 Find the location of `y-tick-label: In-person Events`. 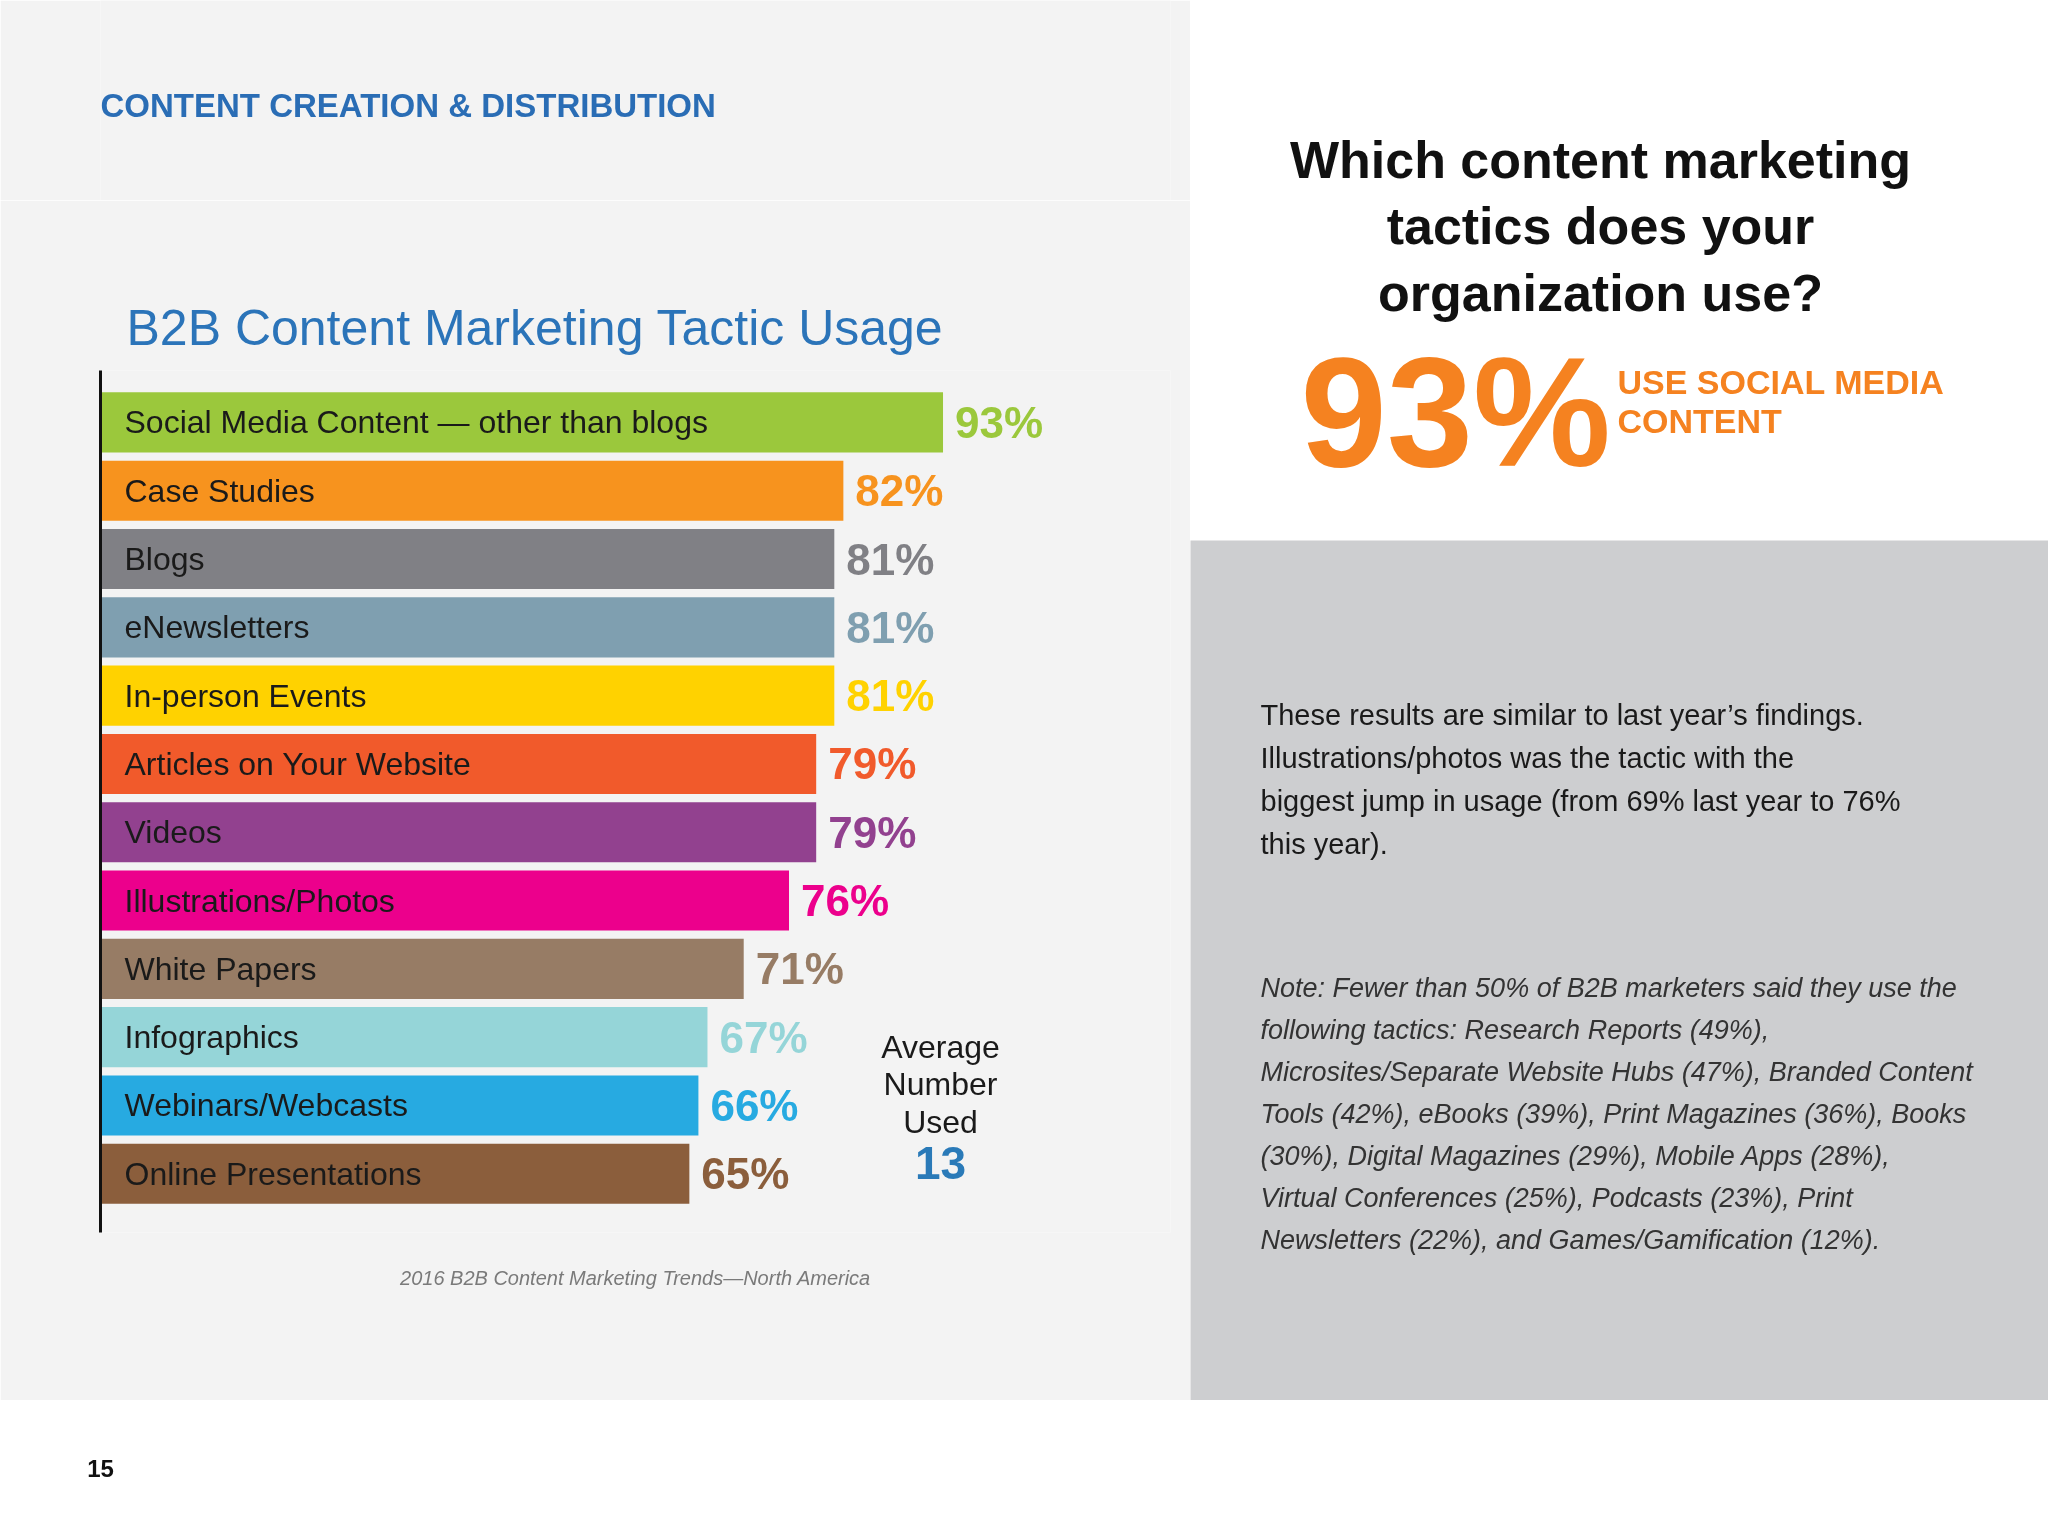

y-tick-label: In-person Events is located at coordinates (245, 695).